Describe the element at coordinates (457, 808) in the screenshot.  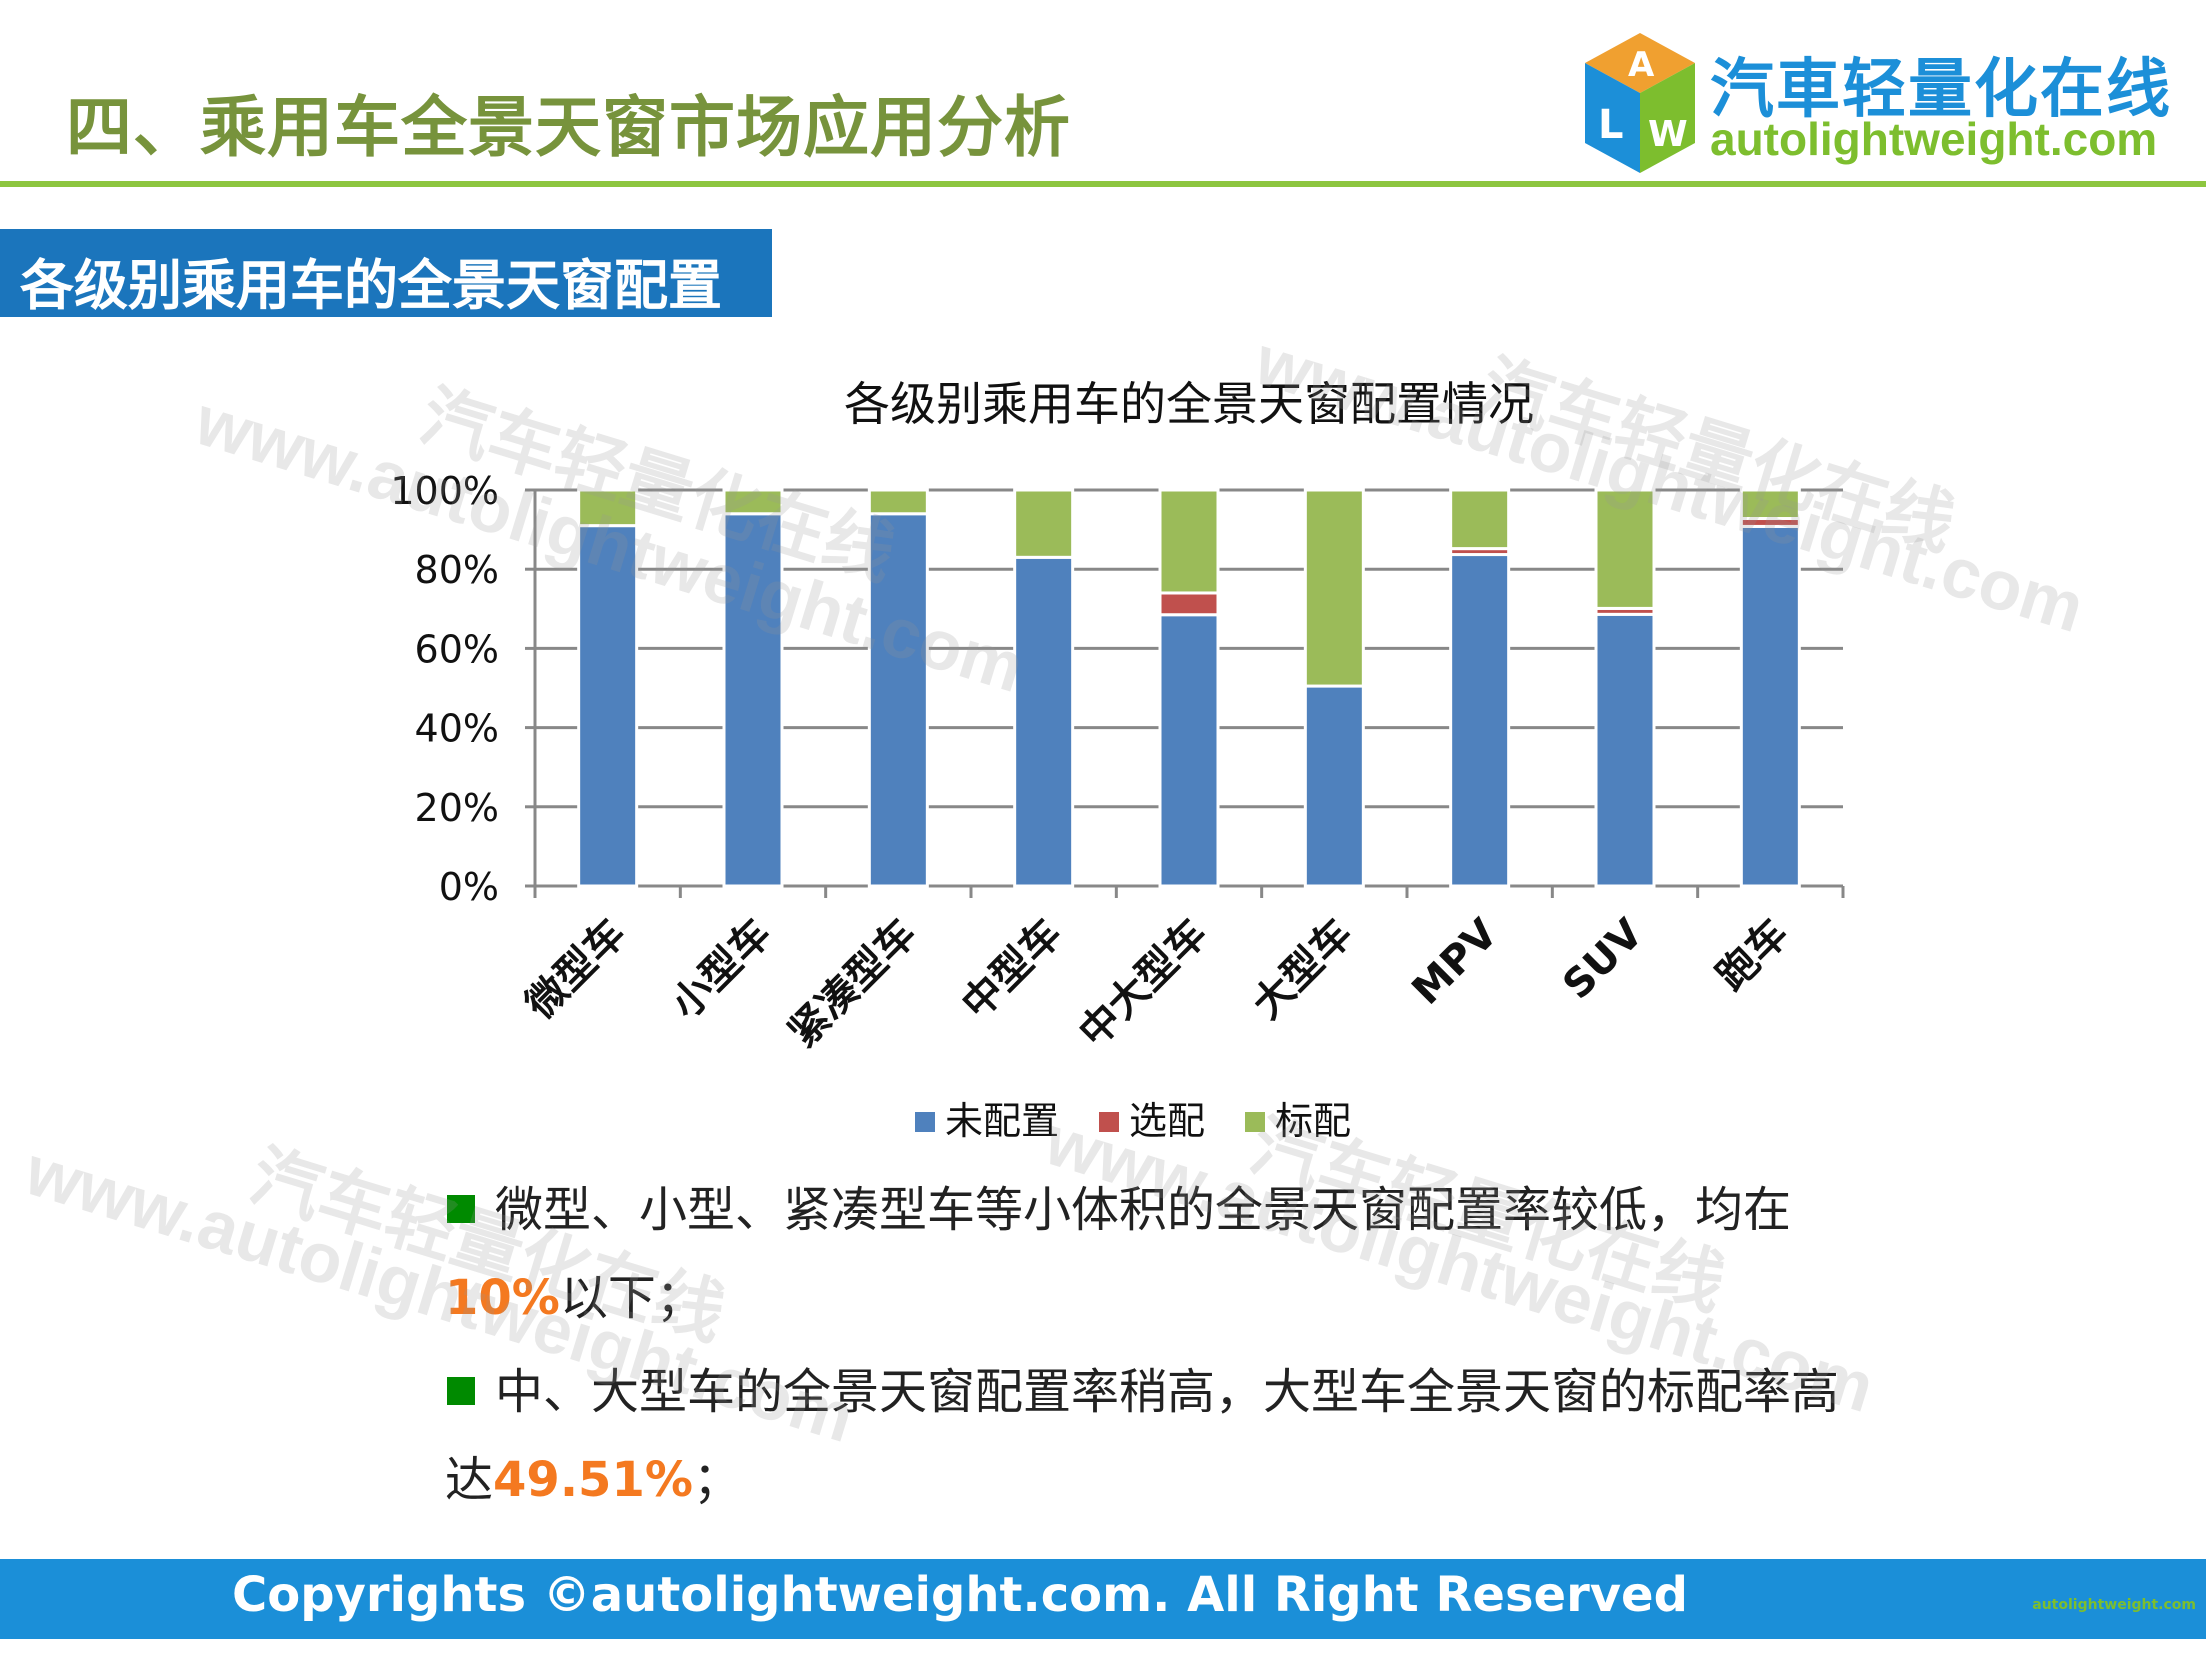
I see `y-tick-label: 20%` at that location.